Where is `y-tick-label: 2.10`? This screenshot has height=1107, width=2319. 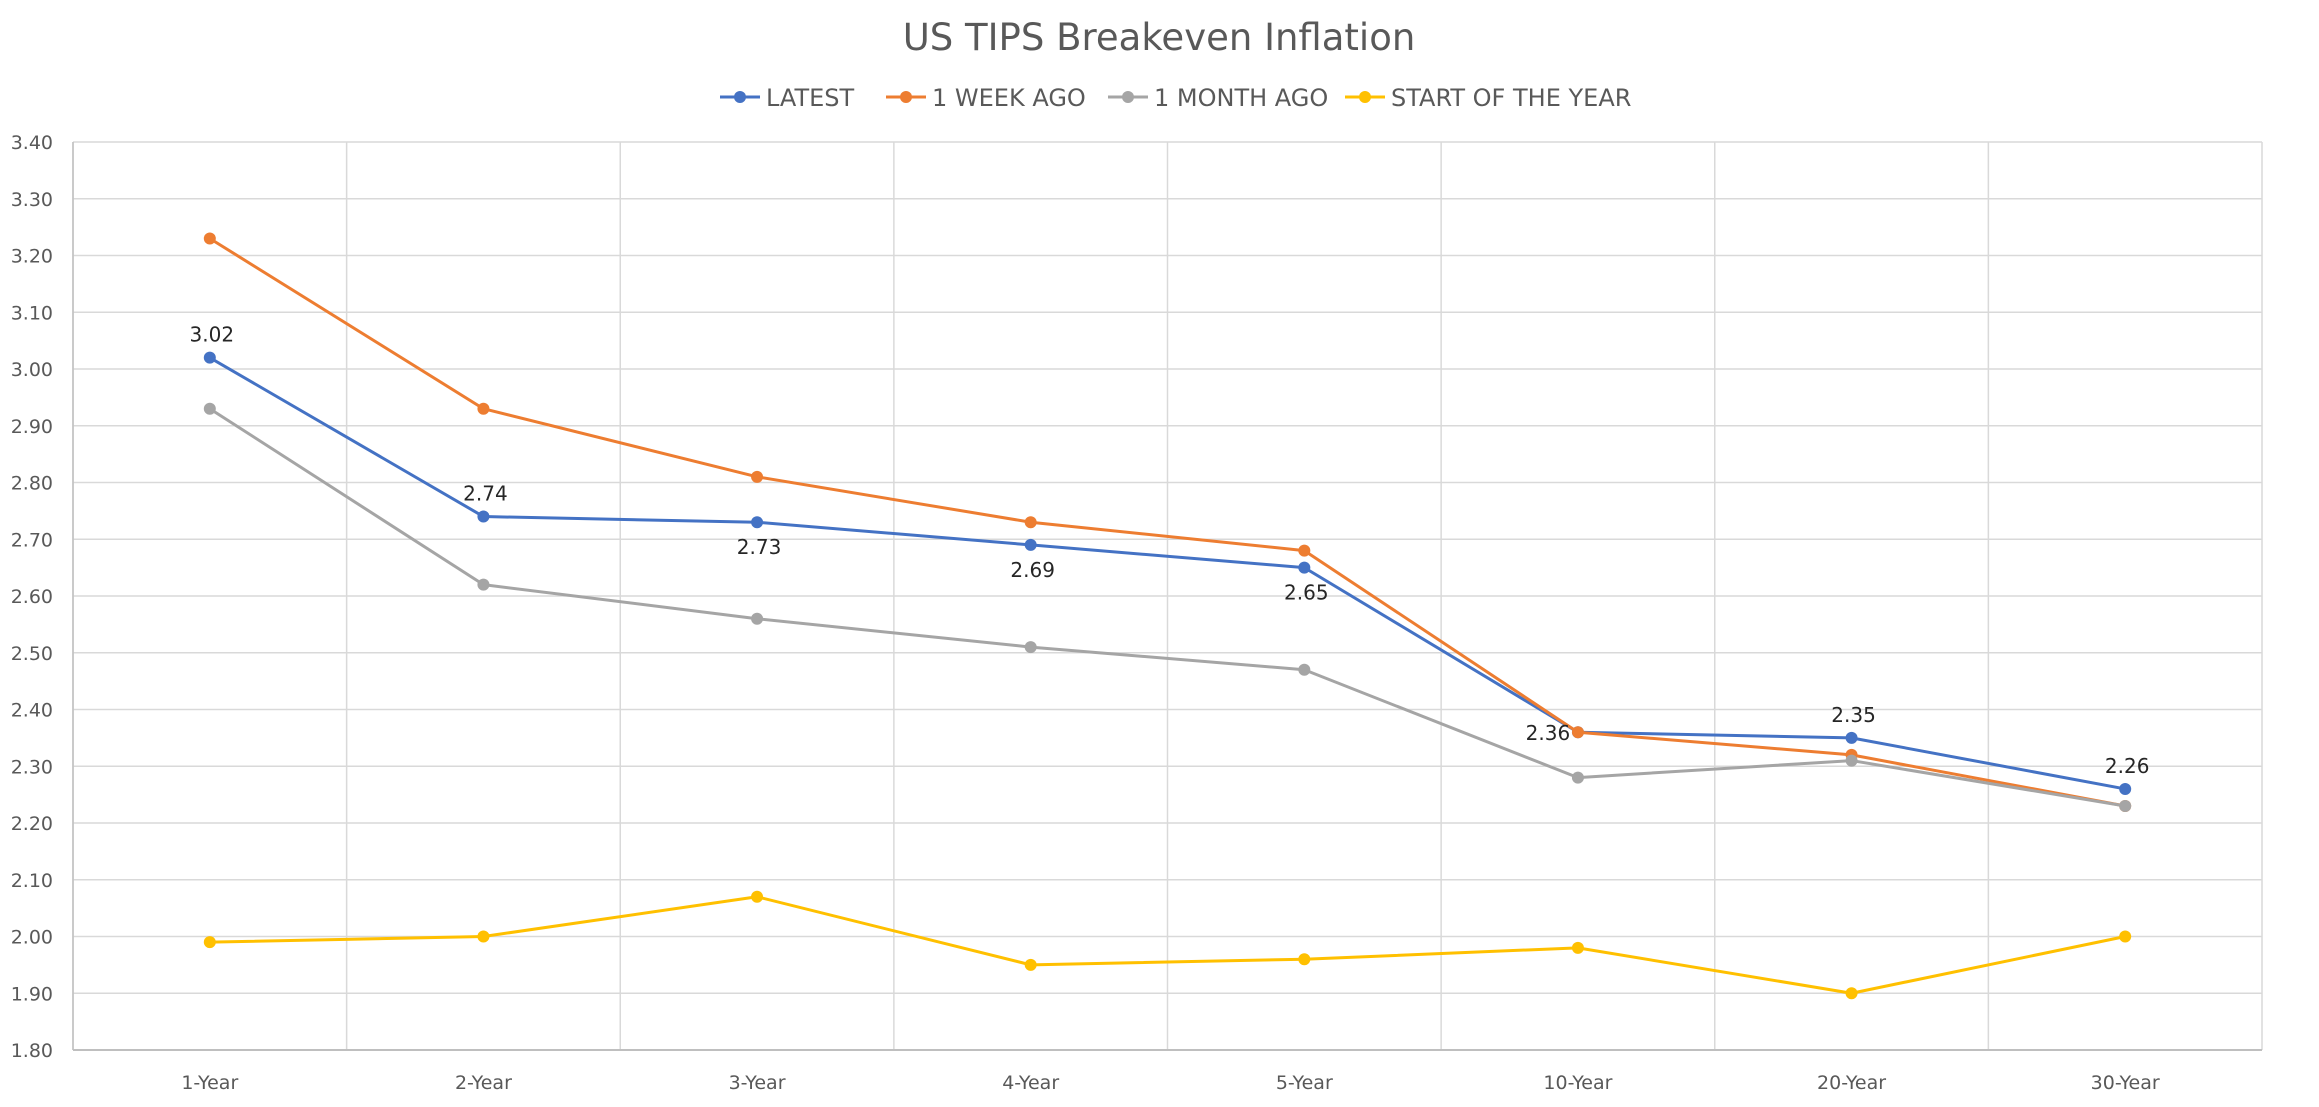
y-tick-label: 2.10 is located at coordinates (32, 881).